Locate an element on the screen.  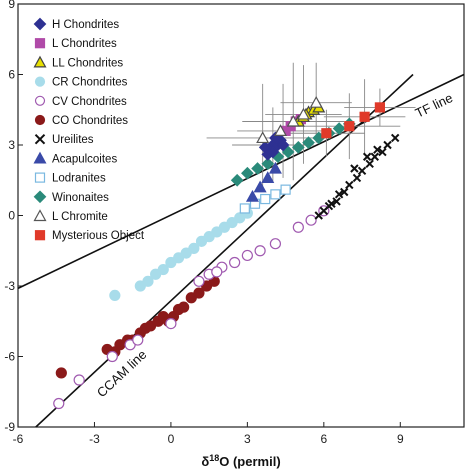
legend-label-winonaites: Winonaites is located at coordinates (80, 198).